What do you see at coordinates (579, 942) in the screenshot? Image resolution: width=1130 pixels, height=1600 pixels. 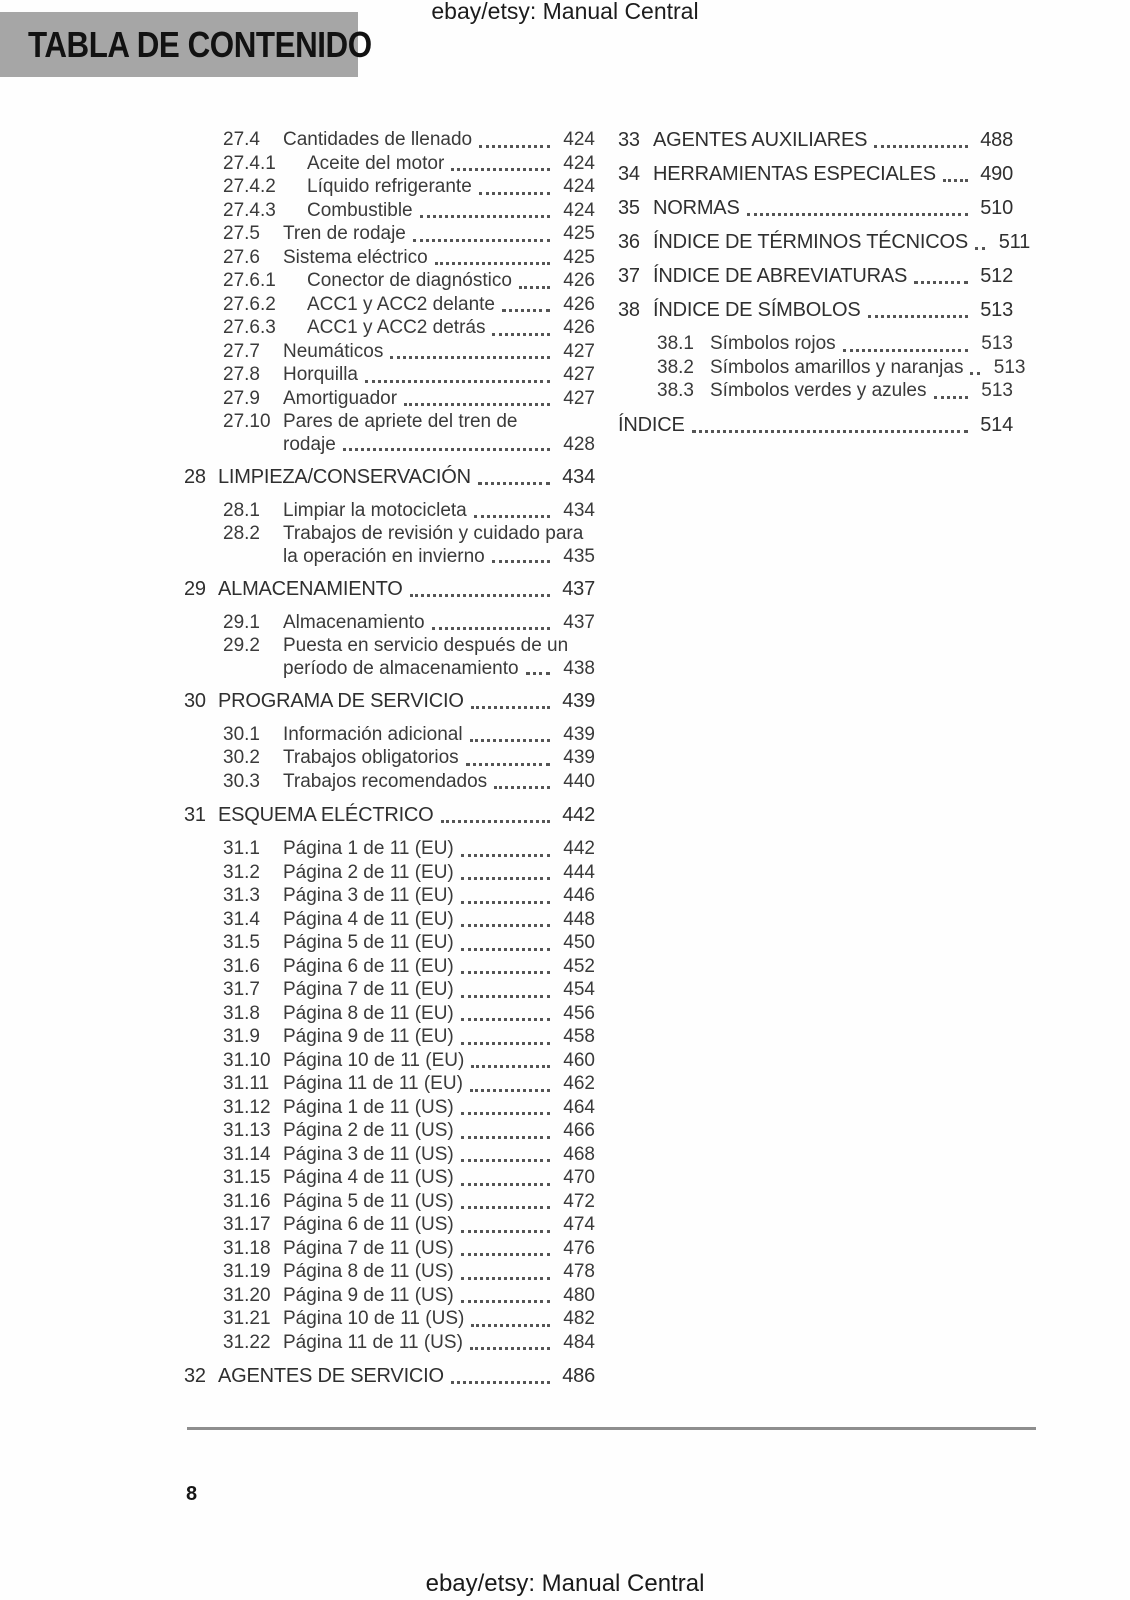 I see `toc-entry-page: 450` at bounding box center [579, 942].